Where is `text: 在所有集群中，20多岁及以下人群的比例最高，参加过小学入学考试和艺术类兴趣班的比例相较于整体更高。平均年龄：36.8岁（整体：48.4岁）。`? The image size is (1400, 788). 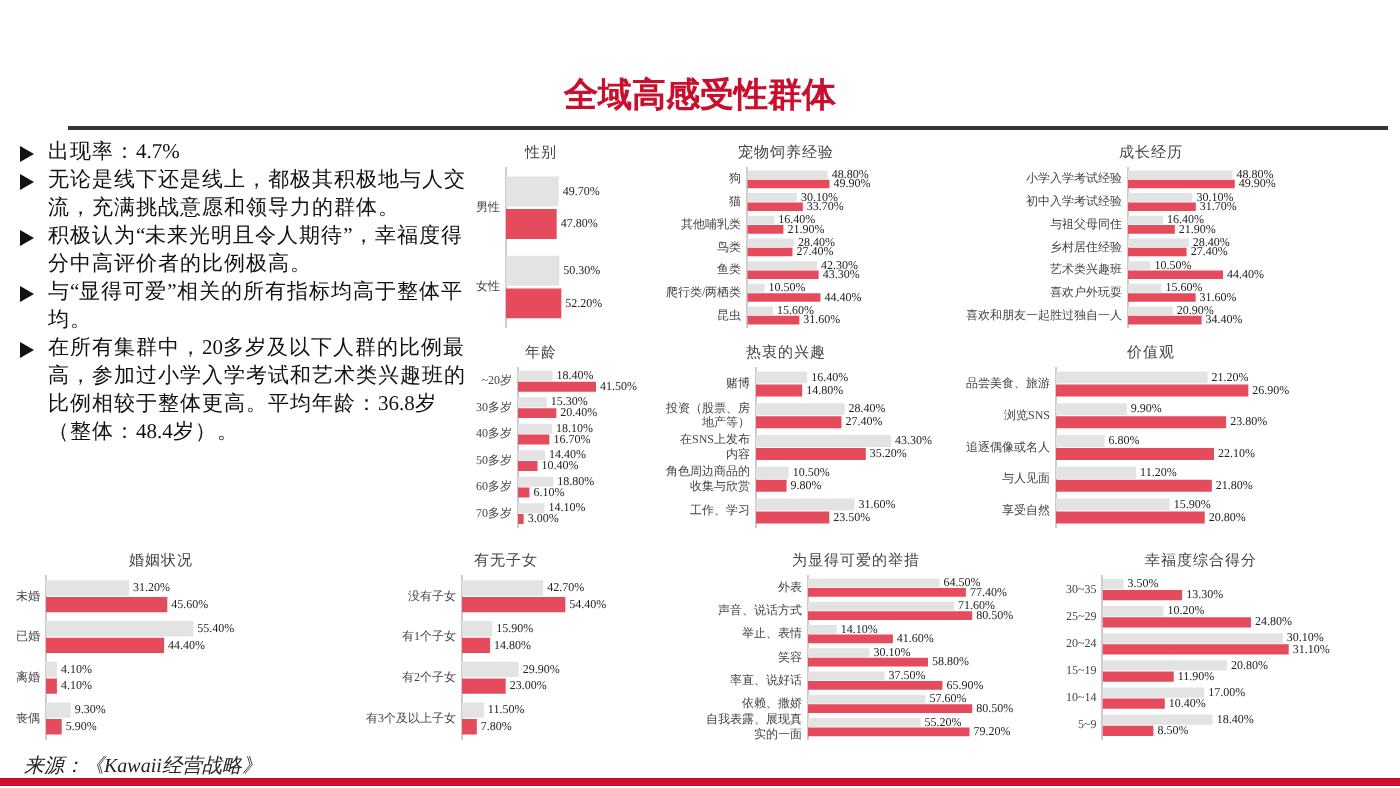 text: 在所有集群中，20多岁及以下人群的比例最高，参加过小学入学考试和艺术类兴趣班的比例相较于整体更高。平均年龄：36.8岁（整体：48.4岁）。 is located at coordinates (257, 392).